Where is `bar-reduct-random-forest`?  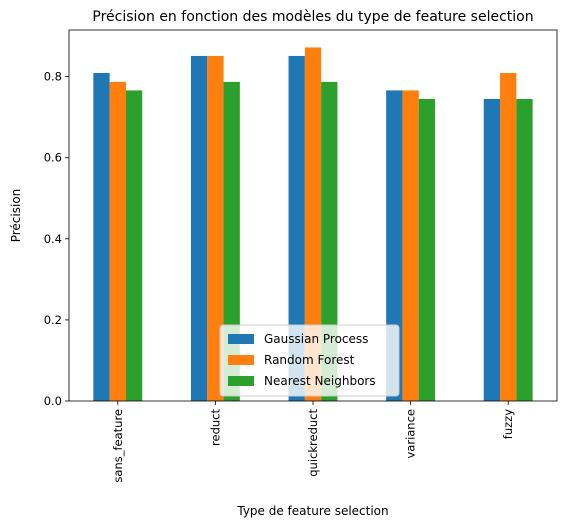
bar-reduct-random-forest is located at coordinates (215, 228).